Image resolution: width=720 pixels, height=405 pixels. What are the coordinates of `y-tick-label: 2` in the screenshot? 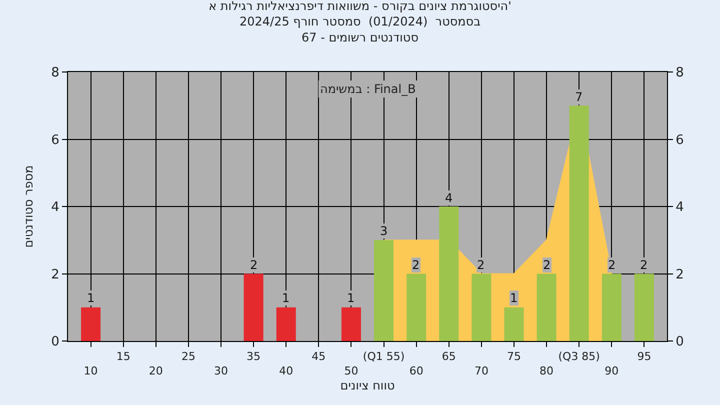 It's located at (55, 274).